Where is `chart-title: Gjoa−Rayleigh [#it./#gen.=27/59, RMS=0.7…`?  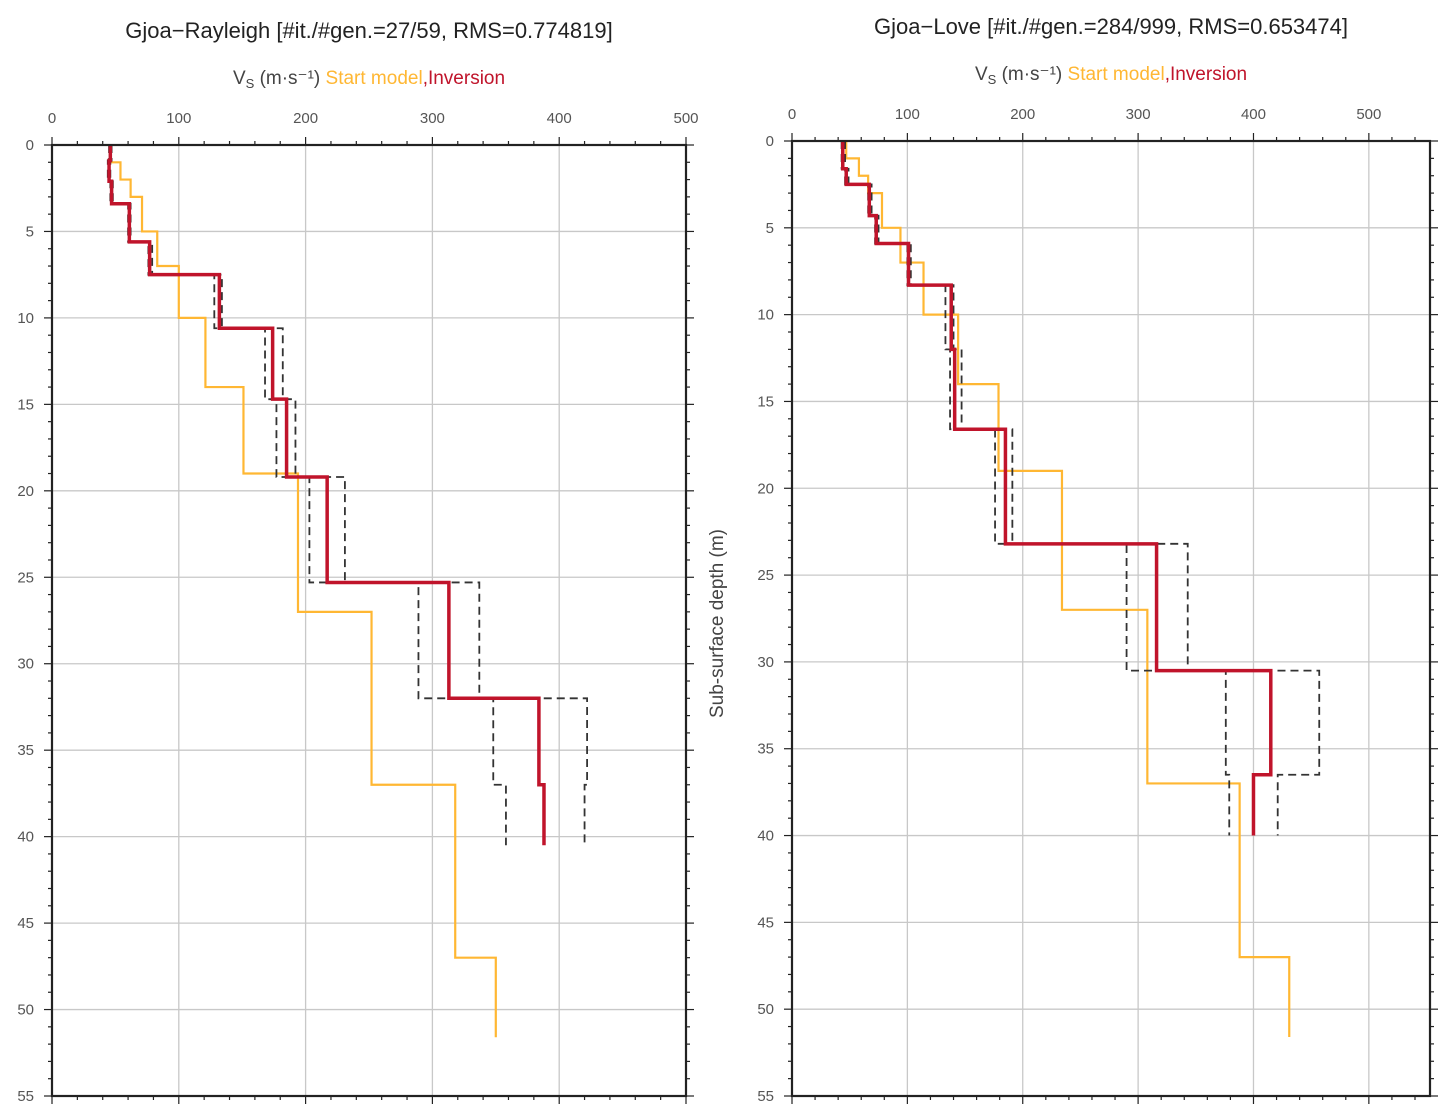 chart-title: Gjoa−Rayleigh [#it./#gen.=27/59, RMS=0.7… is located at coordinates (368, 30).